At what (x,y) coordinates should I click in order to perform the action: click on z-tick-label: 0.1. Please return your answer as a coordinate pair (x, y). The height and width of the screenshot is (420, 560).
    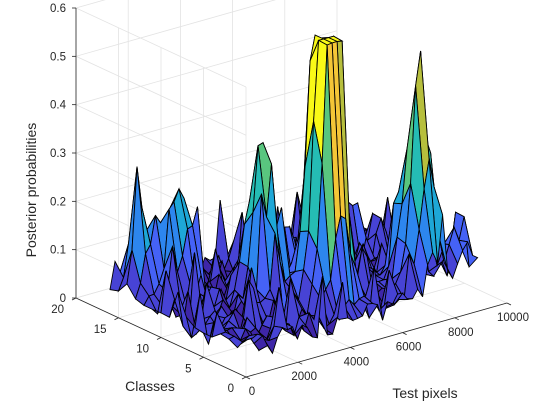
    Looking at the image, I should click on (58, 251).